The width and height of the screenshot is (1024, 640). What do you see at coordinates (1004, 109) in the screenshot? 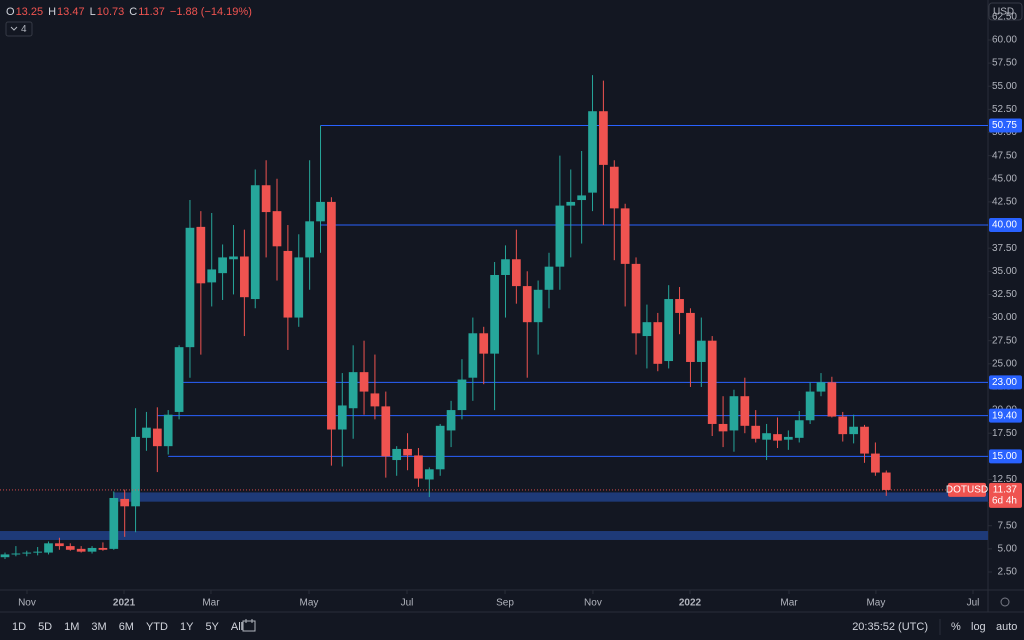
I see `y-tick-label: 52.50` at bounding box center [1004, 109].